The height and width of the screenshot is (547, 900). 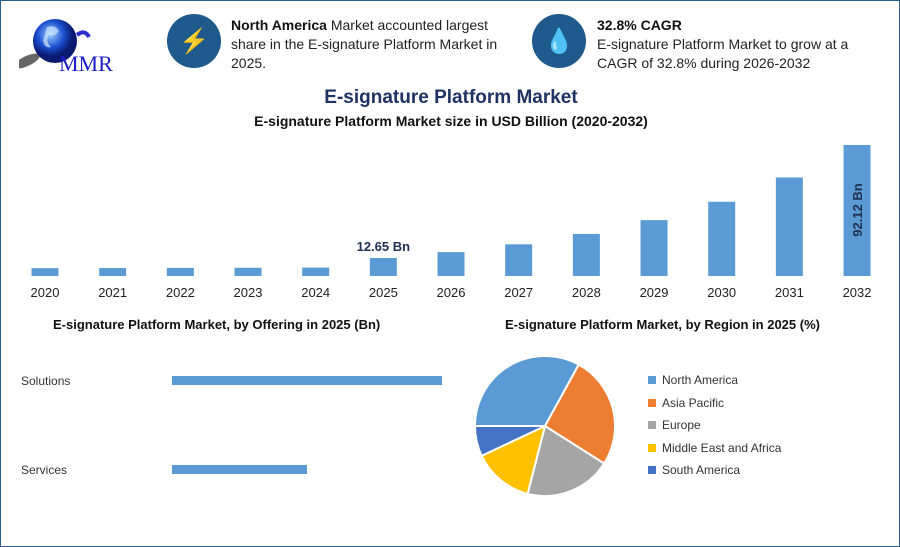 I want to click on bar-2022, so click(x=180, y=271).